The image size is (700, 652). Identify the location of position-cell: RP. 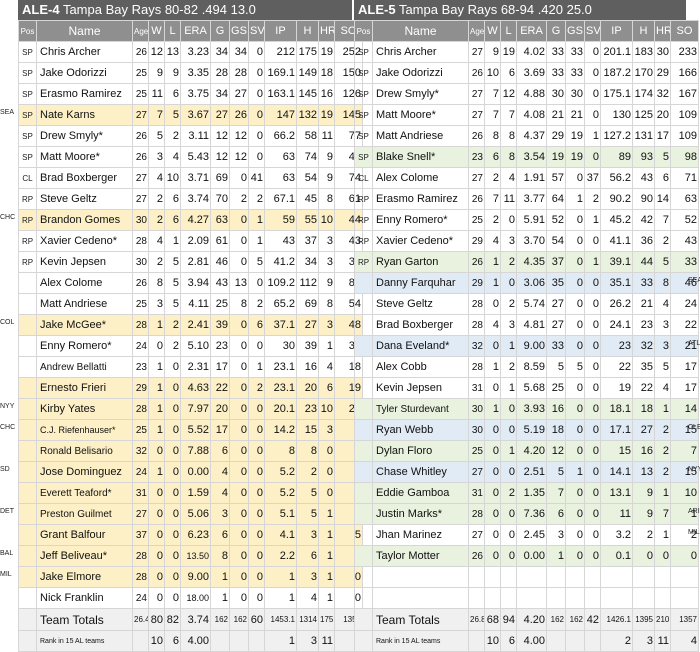
(363, 220).